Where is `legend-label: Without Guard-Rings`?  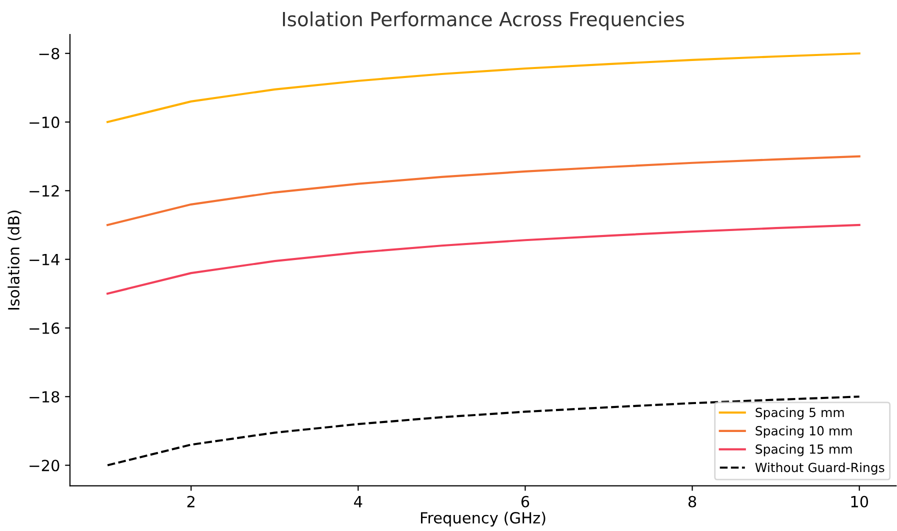 legend-label: Without Guard-Rings is located at coordinates (819, 468).